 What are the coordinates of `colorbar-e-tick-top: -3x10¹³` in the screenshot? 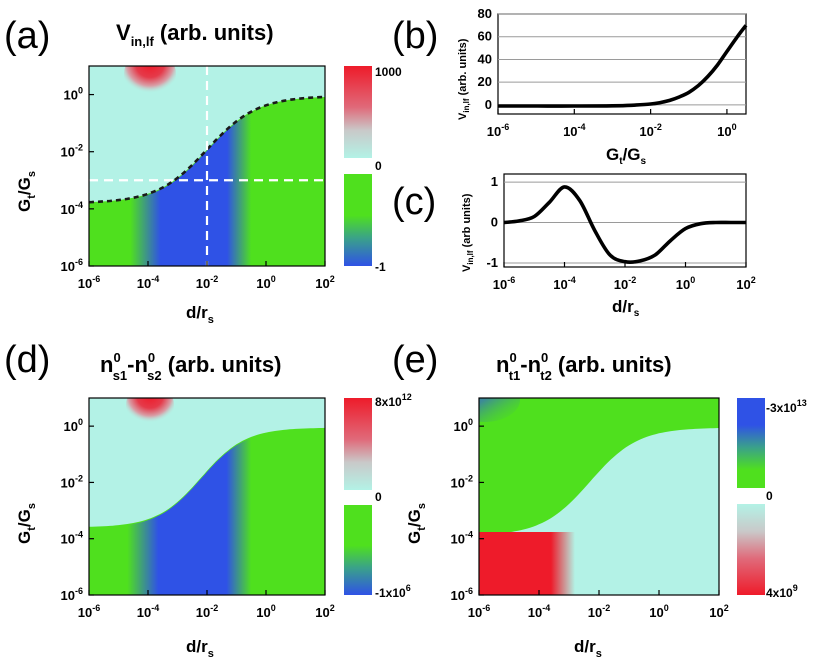 It's located at (786, 406).